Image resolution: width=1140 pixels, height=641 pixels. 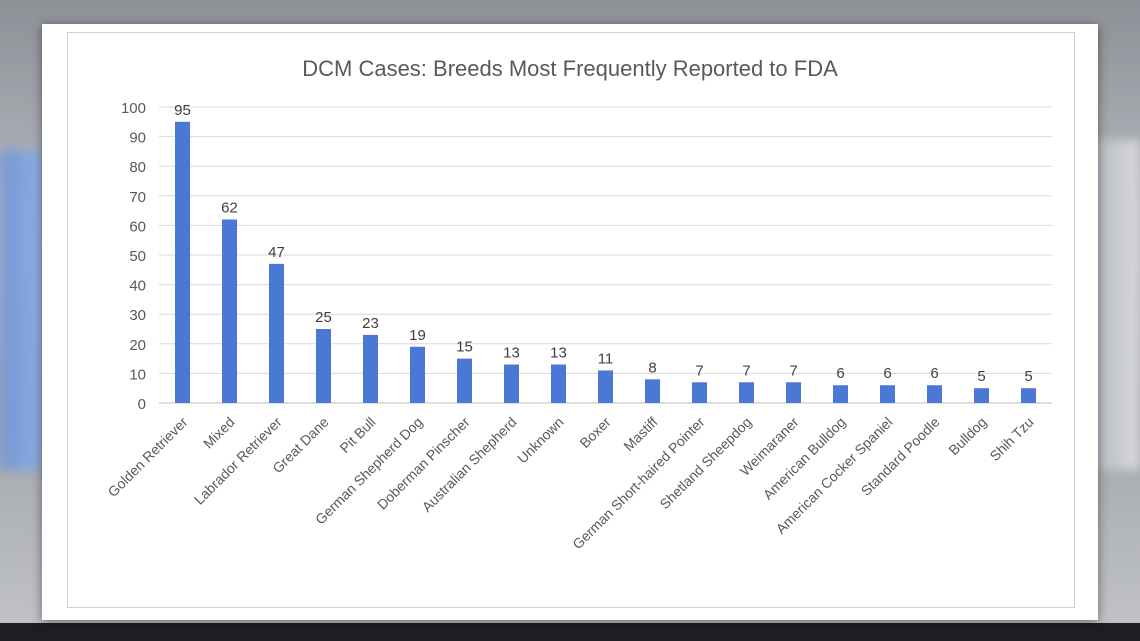 What do you see at coordinates (137, 197) in the screenshot?
I see `y-tick-label: 70` at bounding box center [137, 197].